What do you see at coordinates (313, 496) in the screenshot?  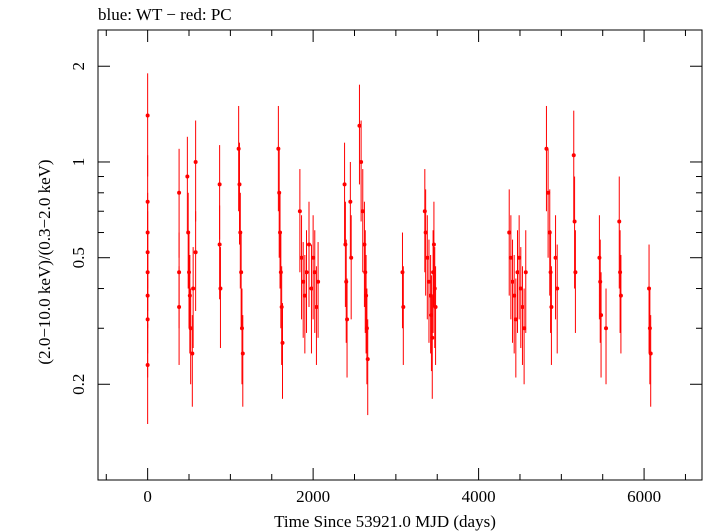 I see `x-tick-label: 2000` at bounding box center [313, 496].